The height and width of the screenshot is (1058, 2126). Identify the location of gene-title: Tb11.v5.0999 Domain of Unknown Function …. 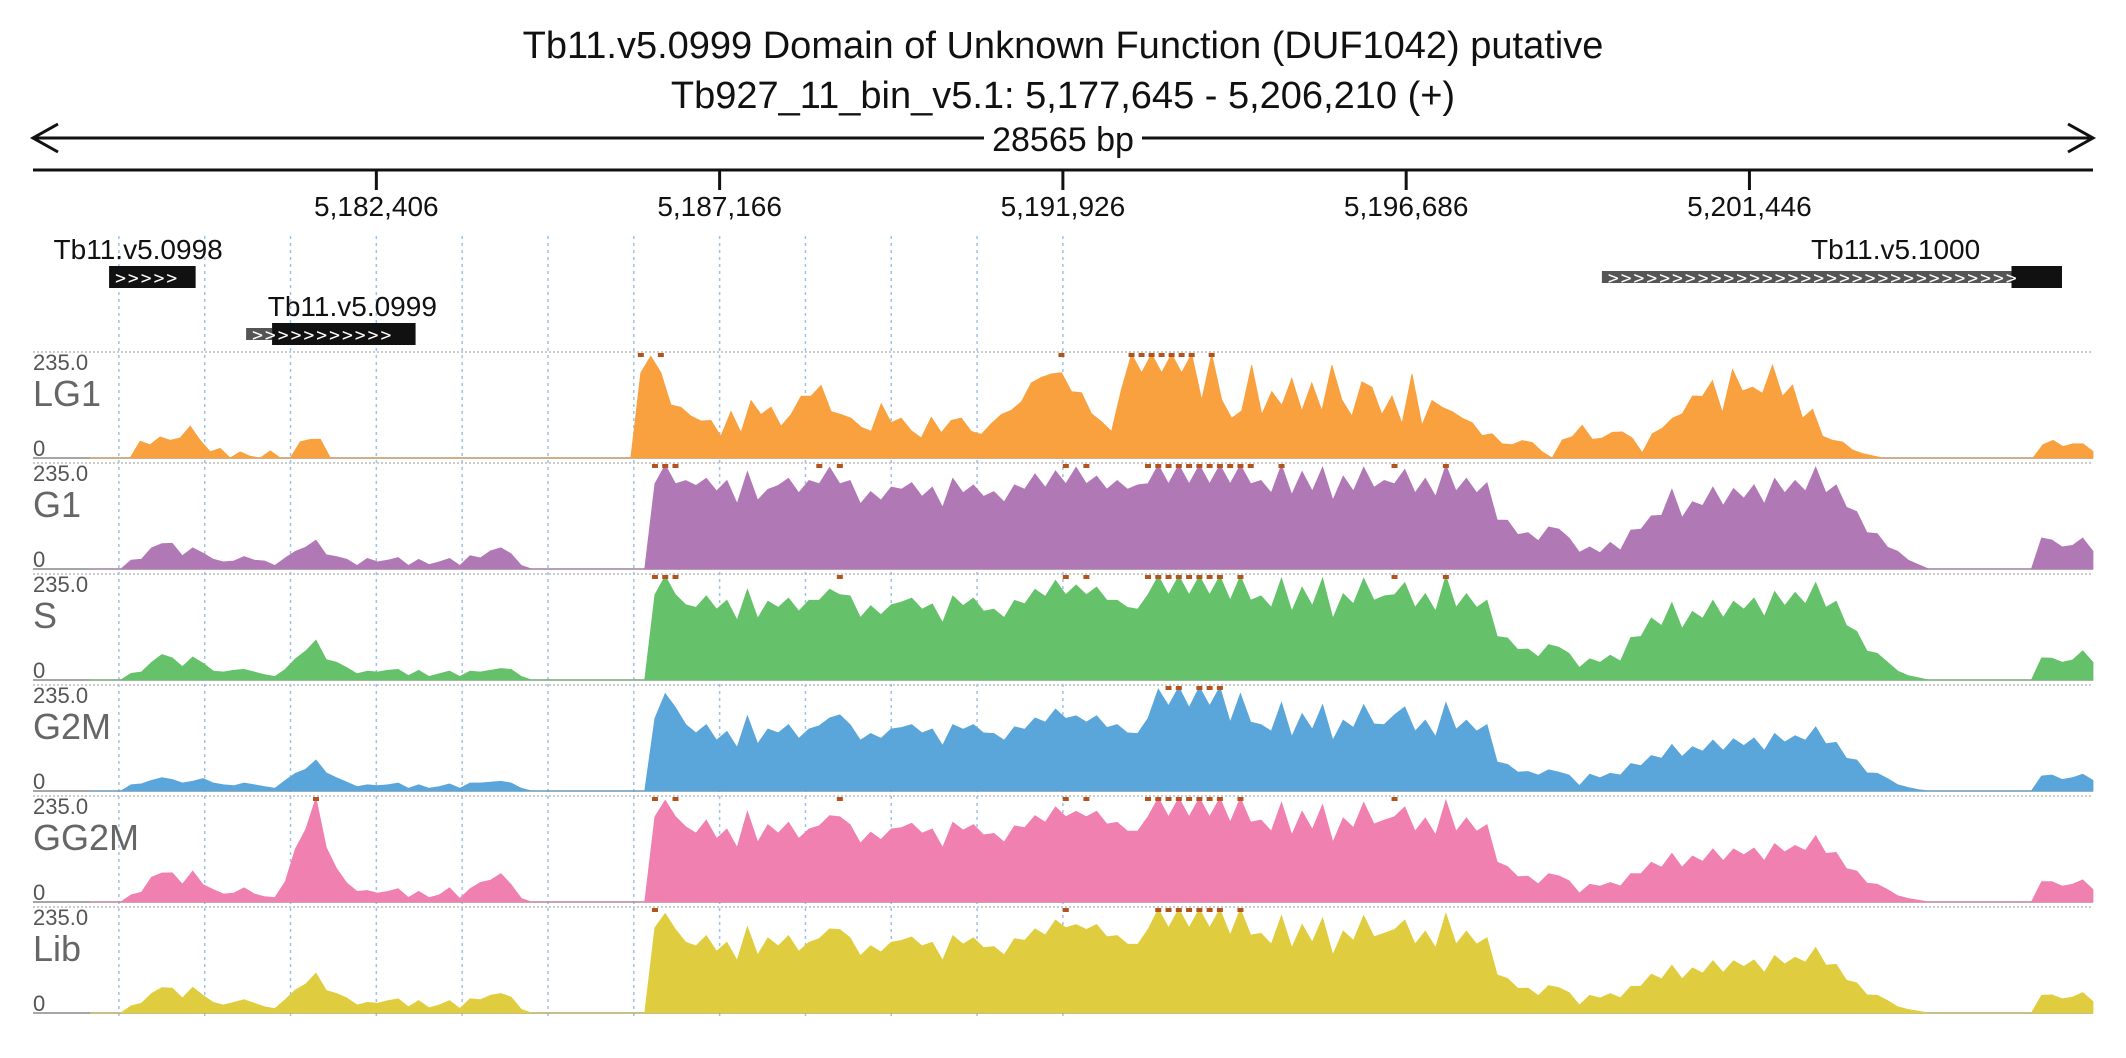
(1063, 46).